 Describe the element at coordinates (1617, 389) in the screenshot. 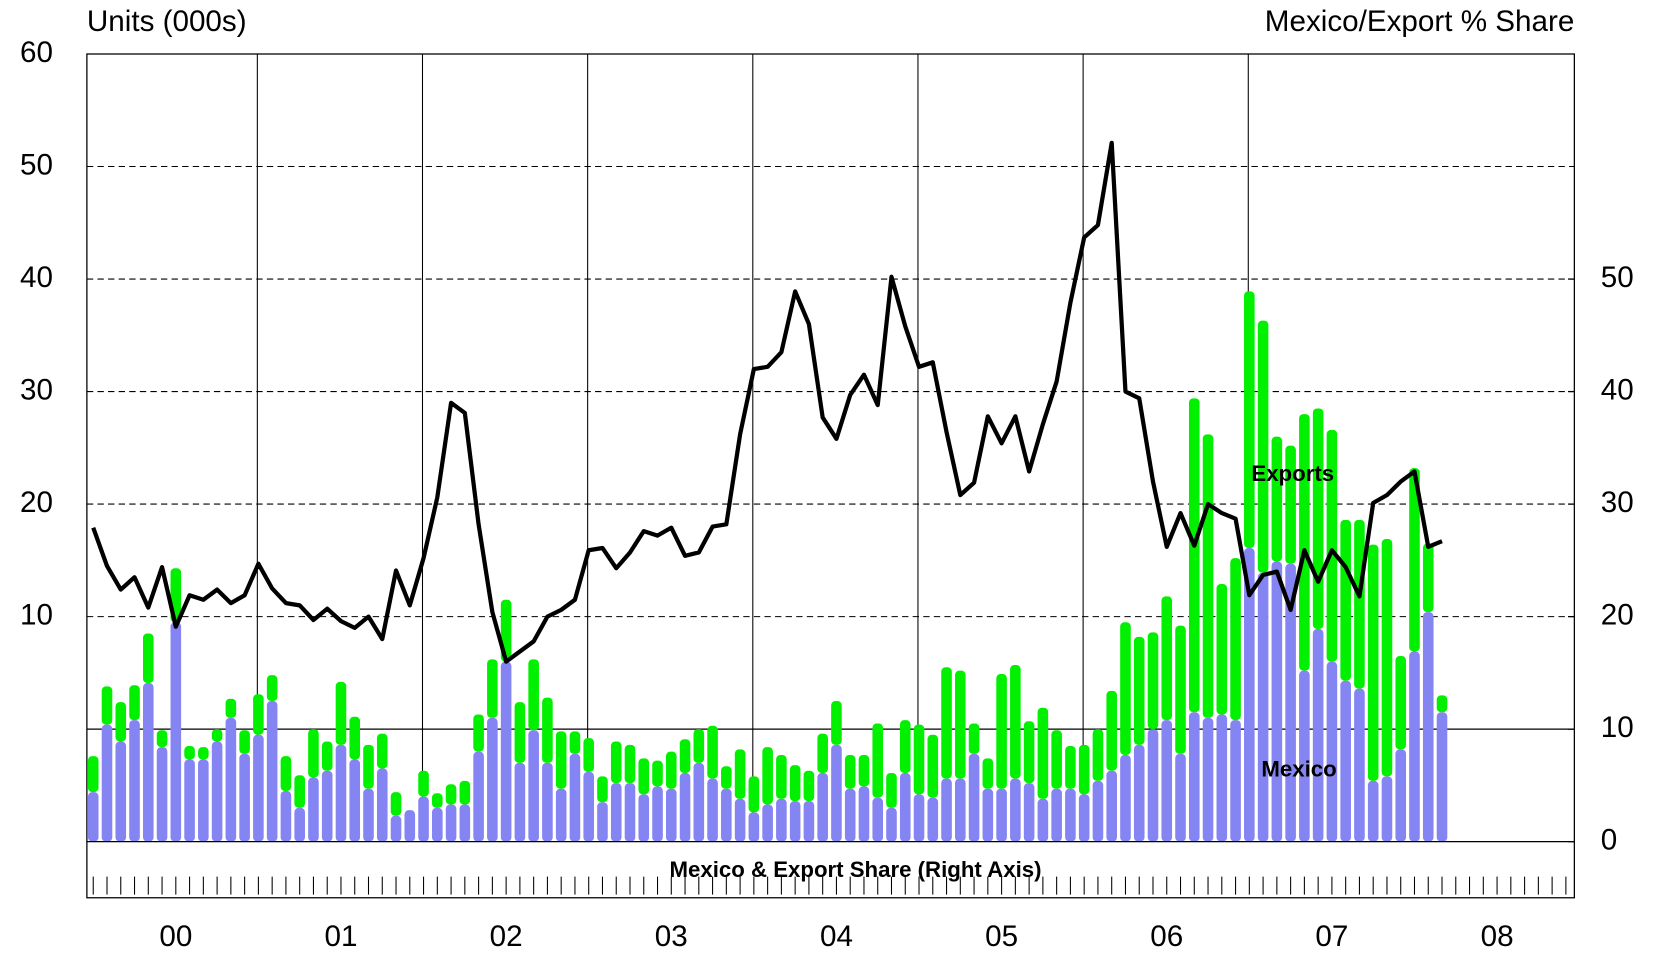

I see `y2-tick-label: 40` at that location.